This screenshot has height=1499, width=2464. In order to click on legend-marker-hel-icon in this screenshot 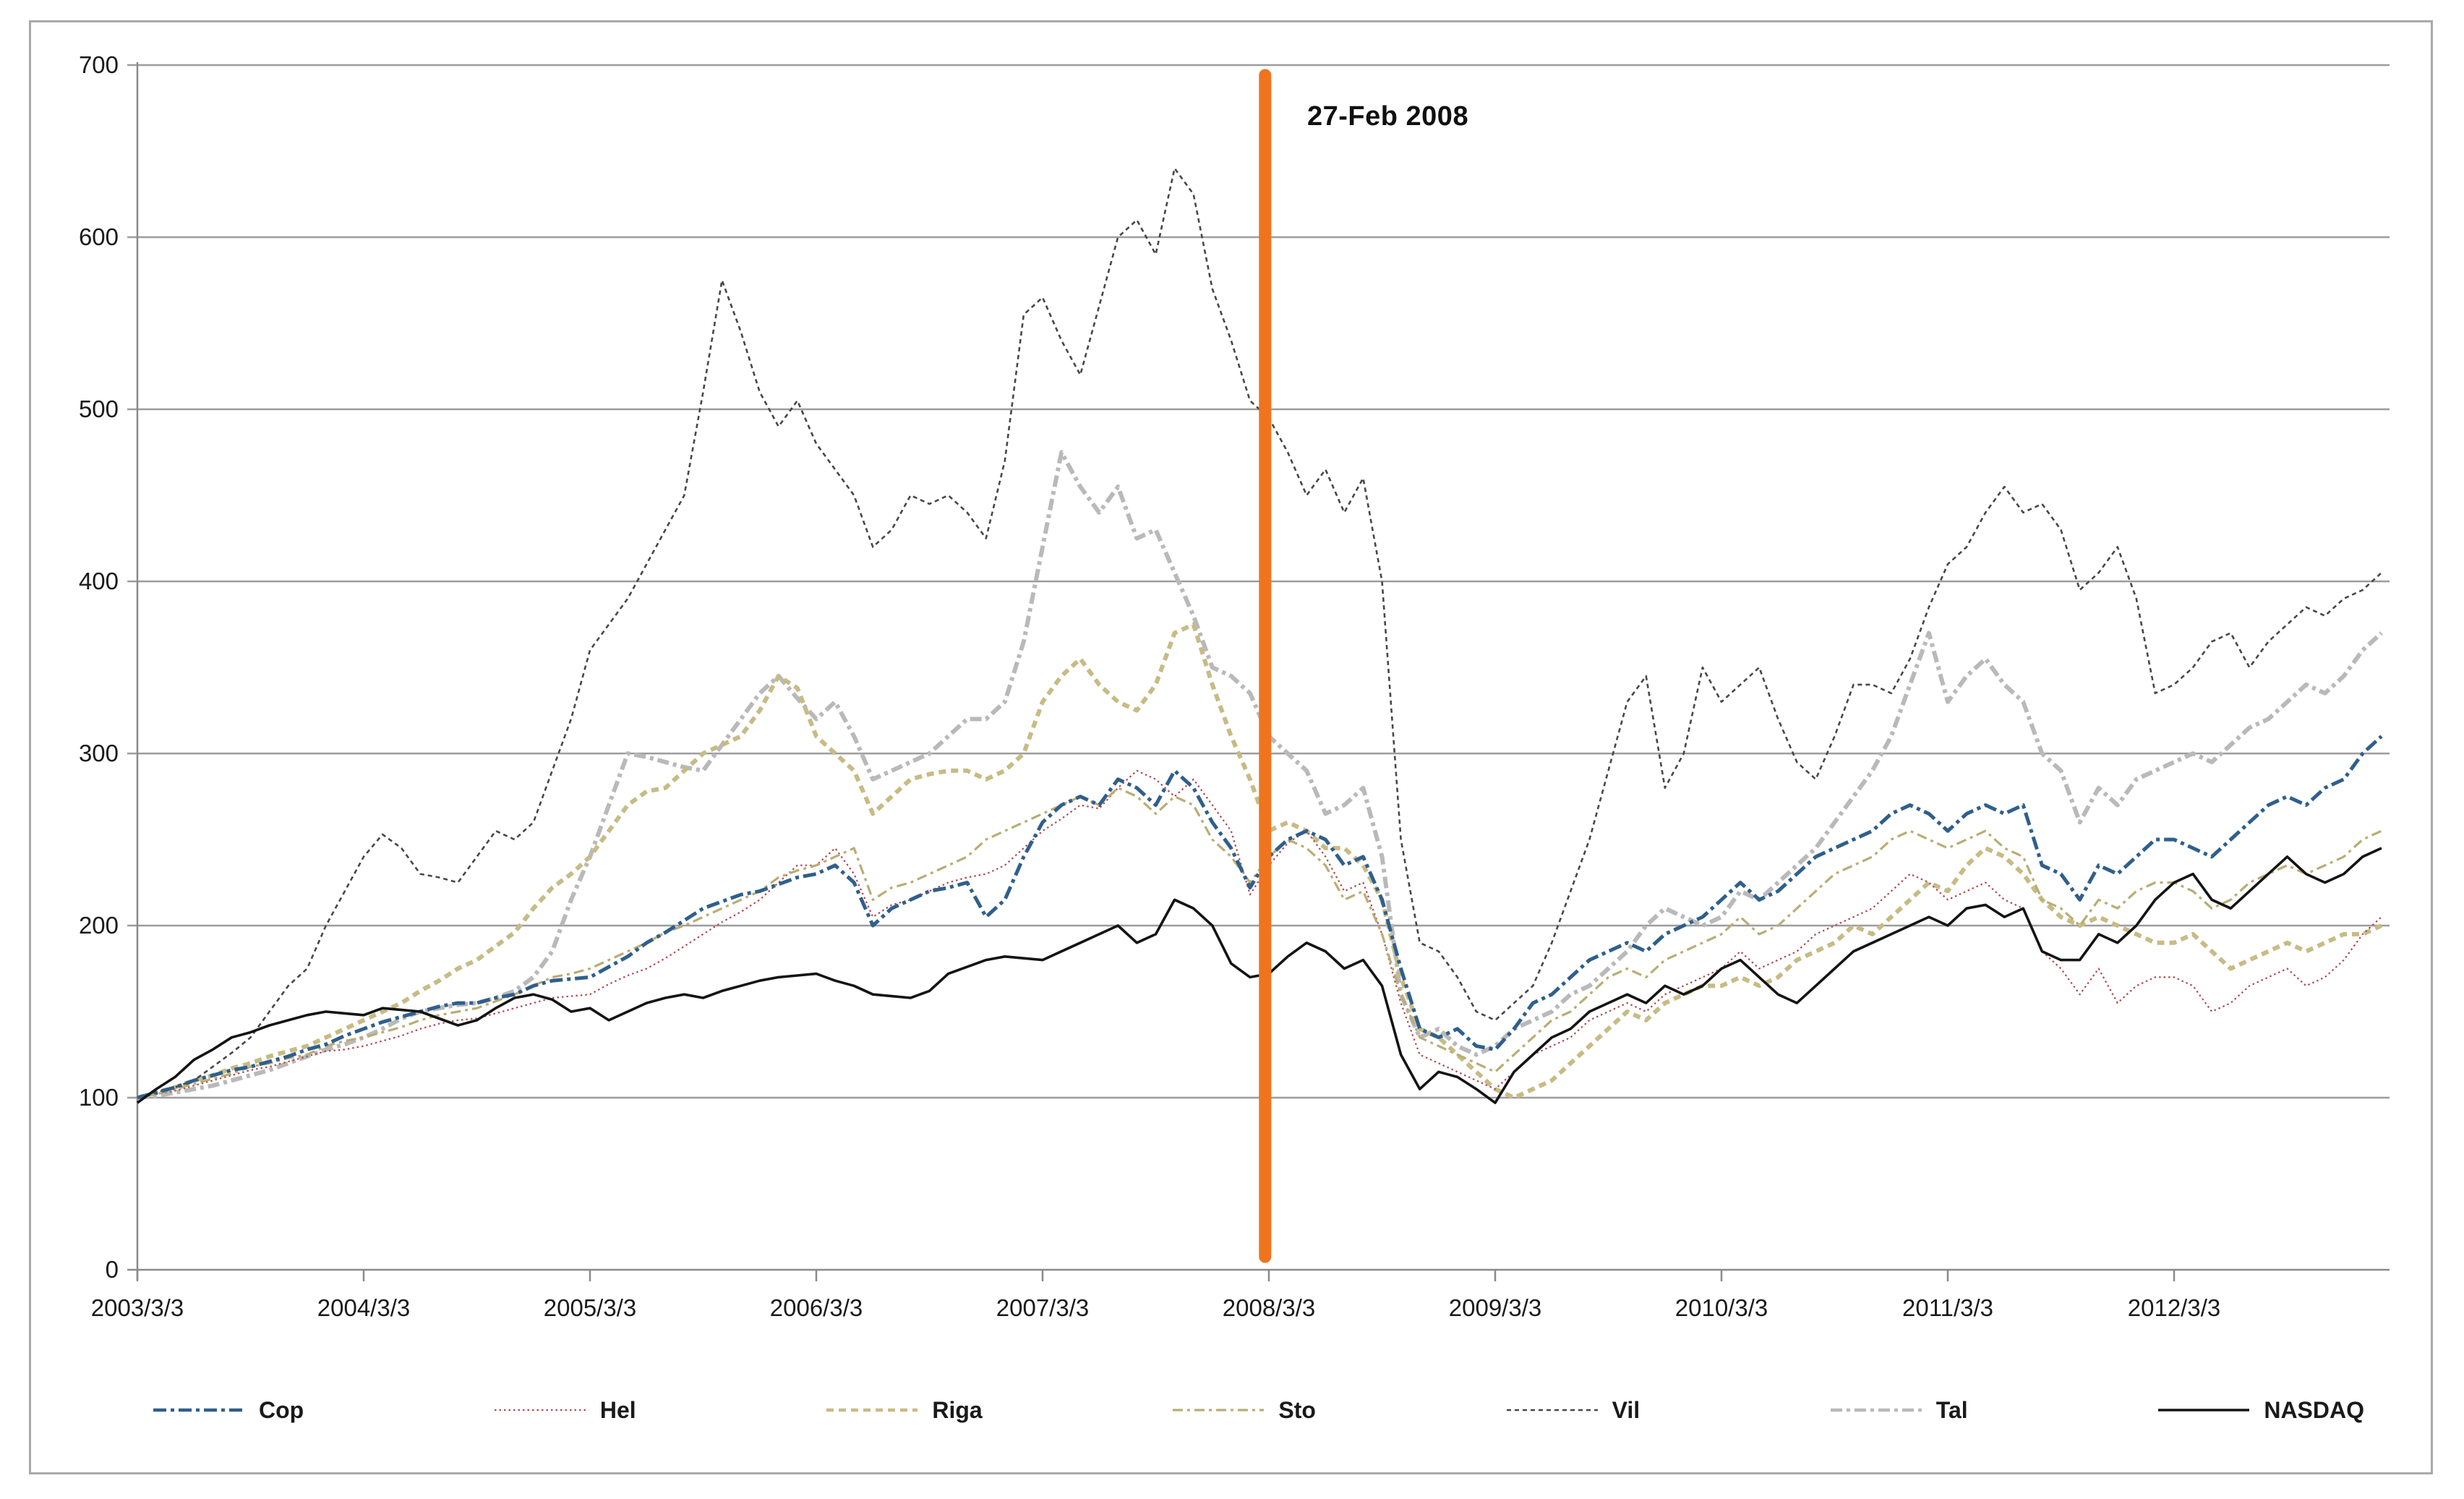, I will do `click(540, 1410)`.